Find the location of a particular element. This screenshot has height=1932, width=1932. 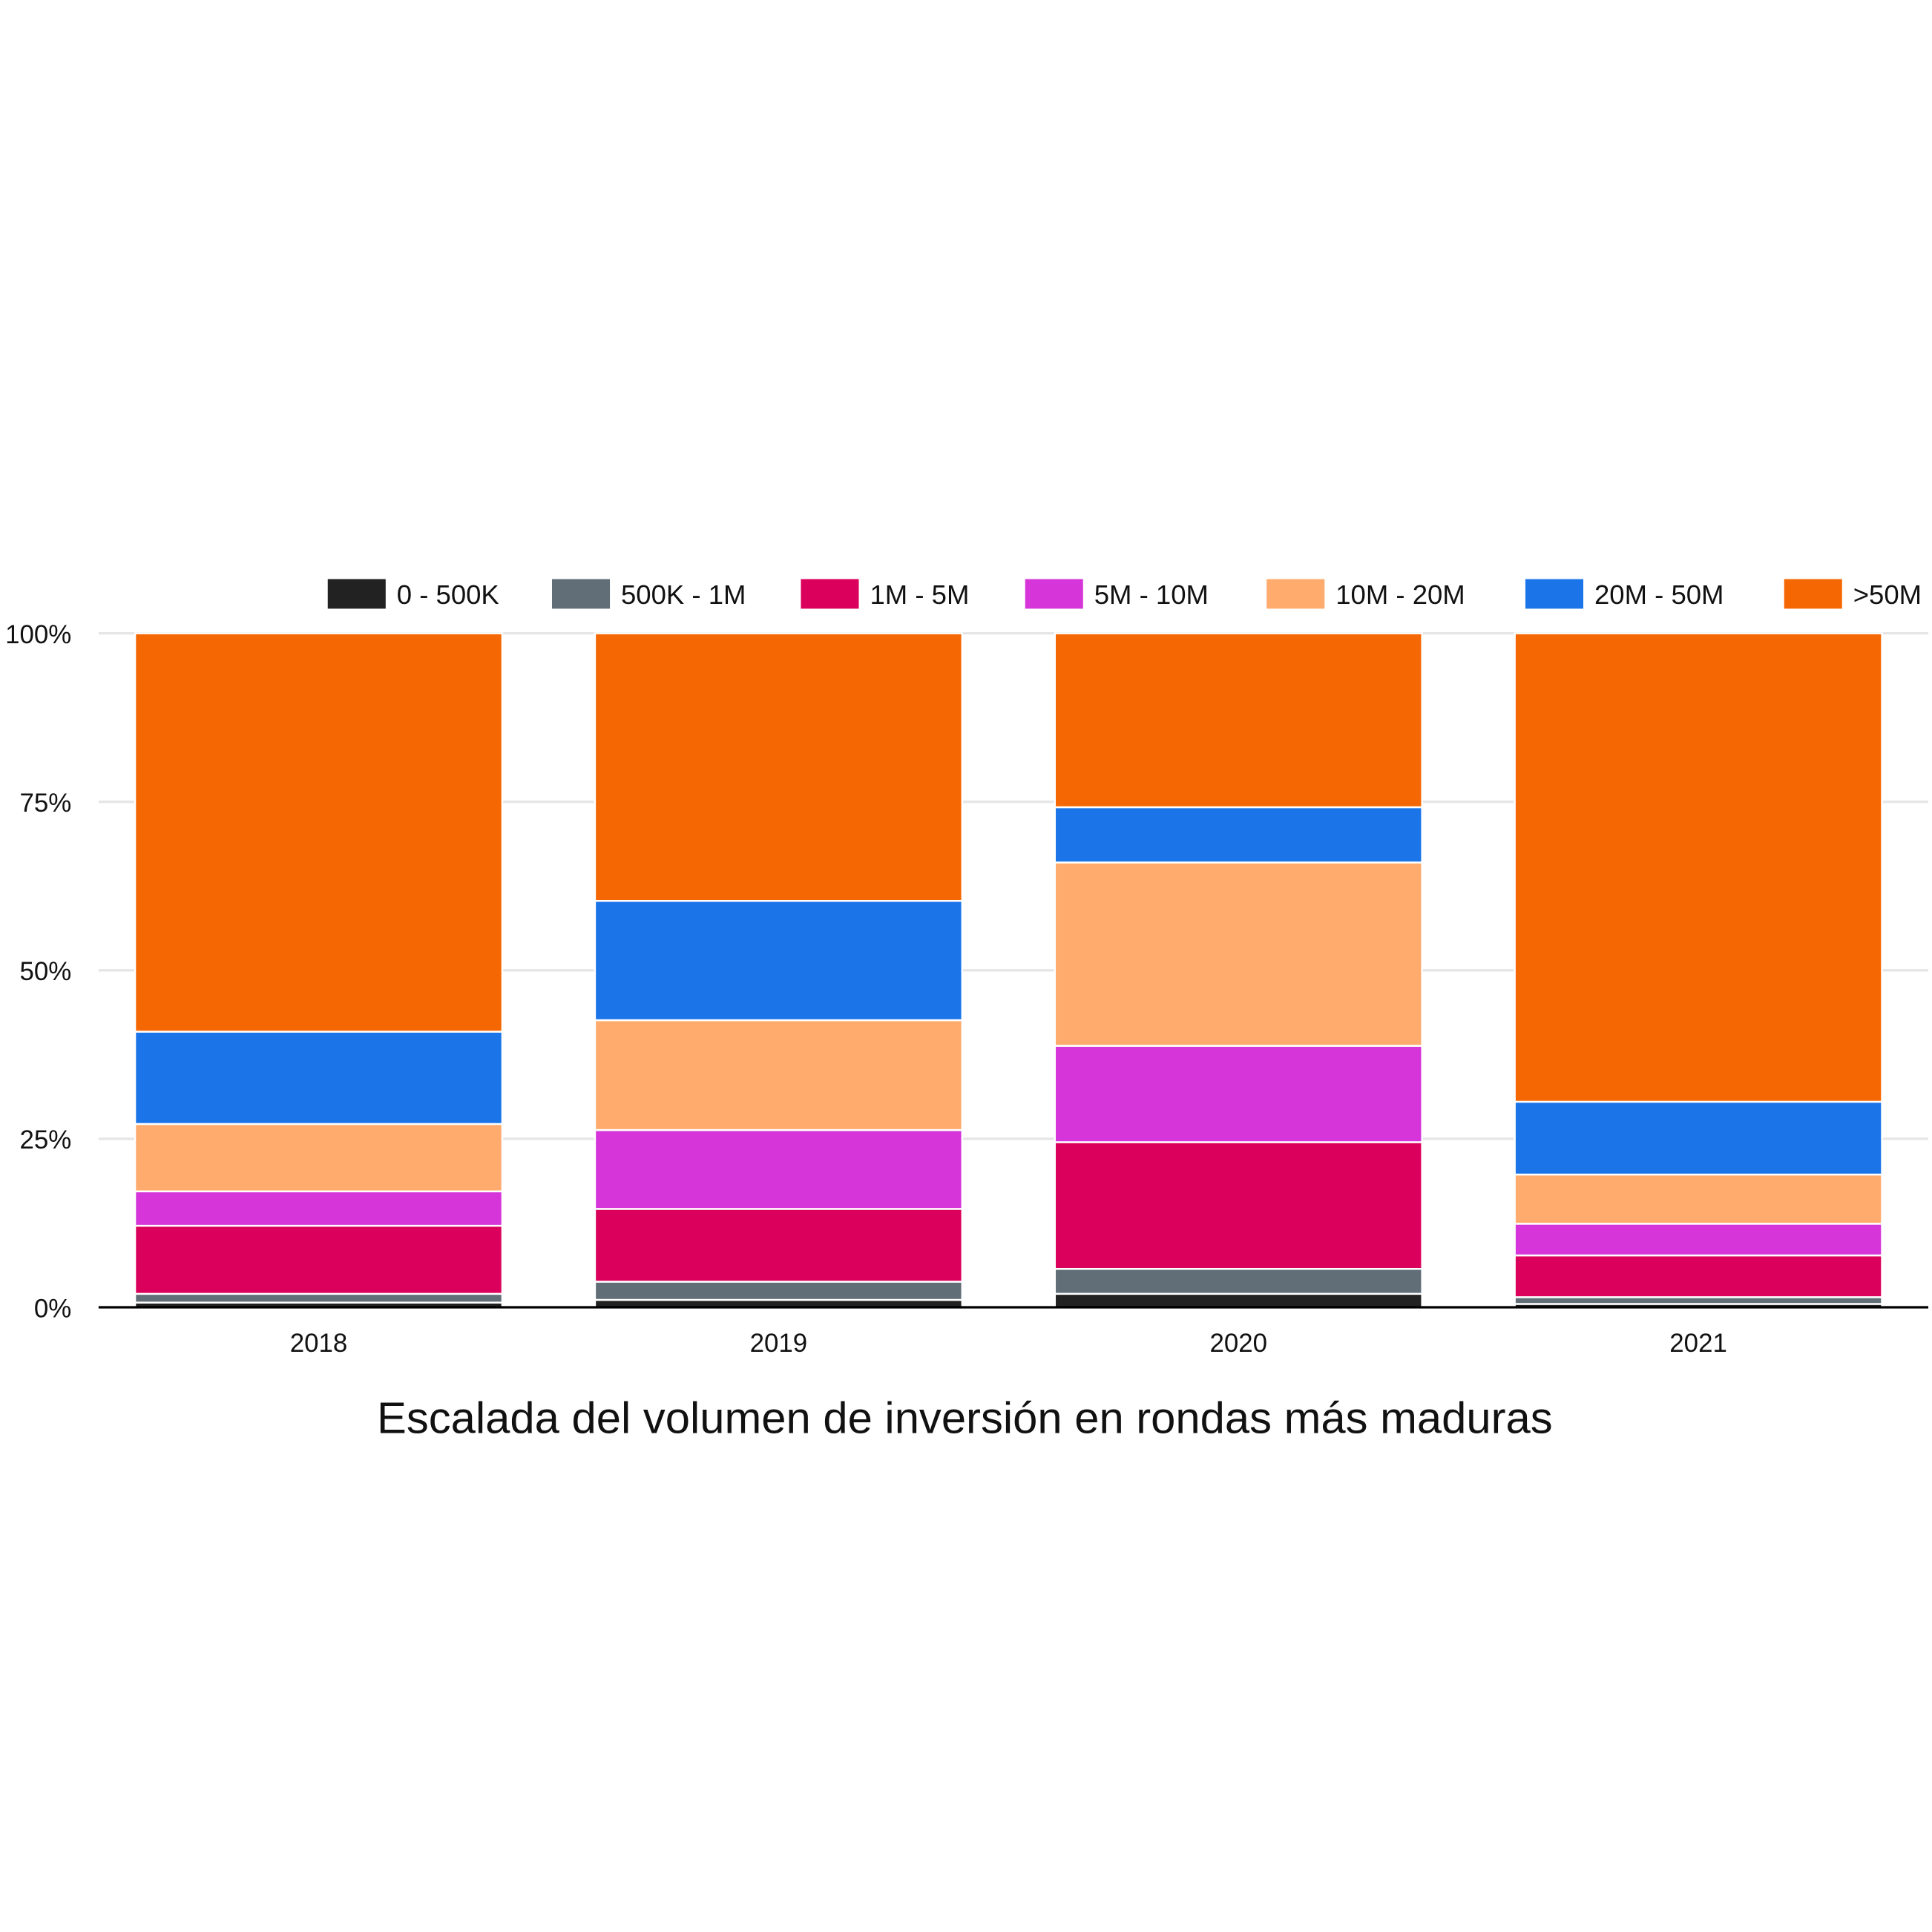

legend-item: 20M - 50M is located at coordinates (1624, 594).